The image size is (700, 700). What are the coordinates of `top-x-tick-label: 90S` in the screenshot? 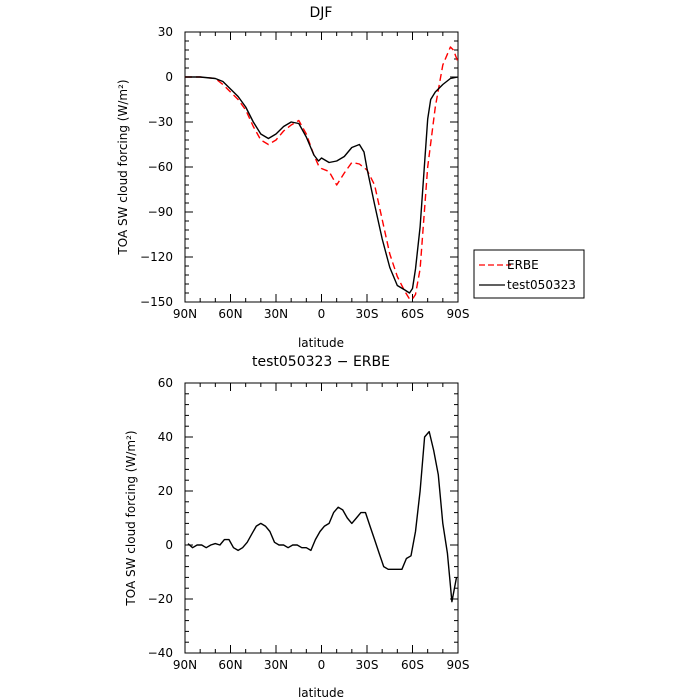 It's located at (458, 314).